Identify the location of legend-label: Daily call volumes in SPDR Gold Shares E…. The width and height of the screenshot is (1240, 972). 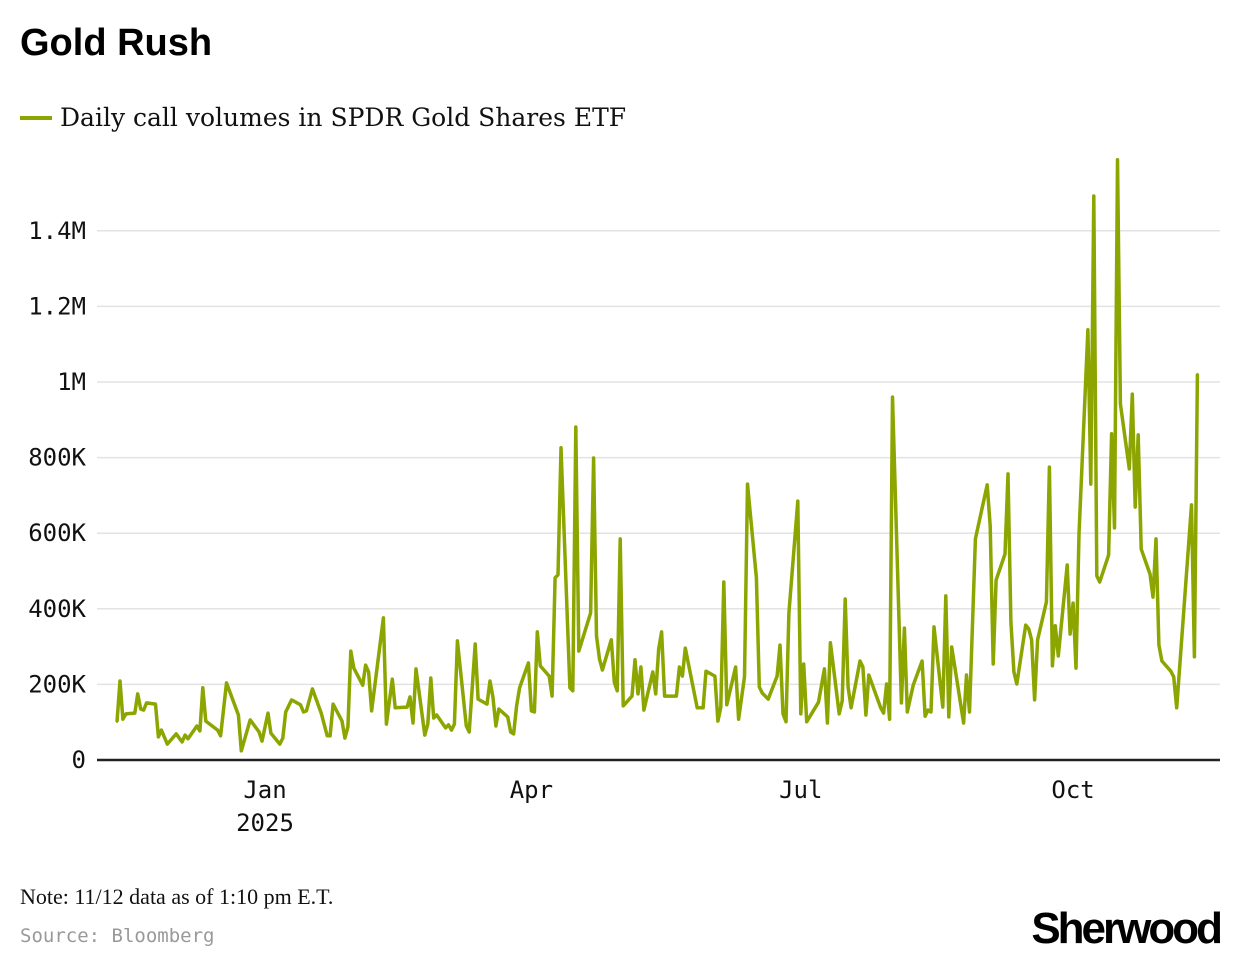
(343, 117).